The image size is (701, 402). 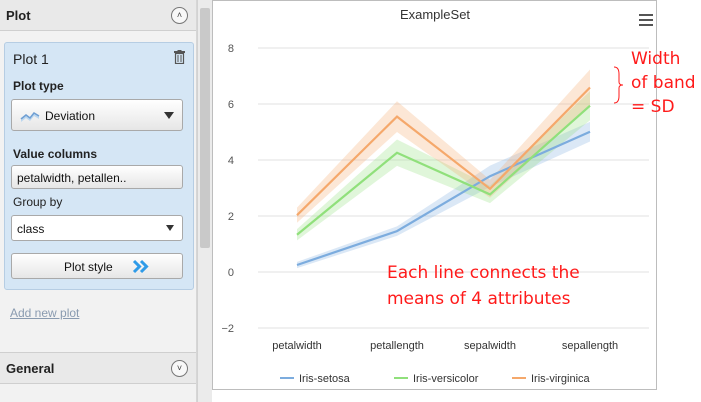 I want to click on plot-style-button: Plot style, so click(x=97, y=266).